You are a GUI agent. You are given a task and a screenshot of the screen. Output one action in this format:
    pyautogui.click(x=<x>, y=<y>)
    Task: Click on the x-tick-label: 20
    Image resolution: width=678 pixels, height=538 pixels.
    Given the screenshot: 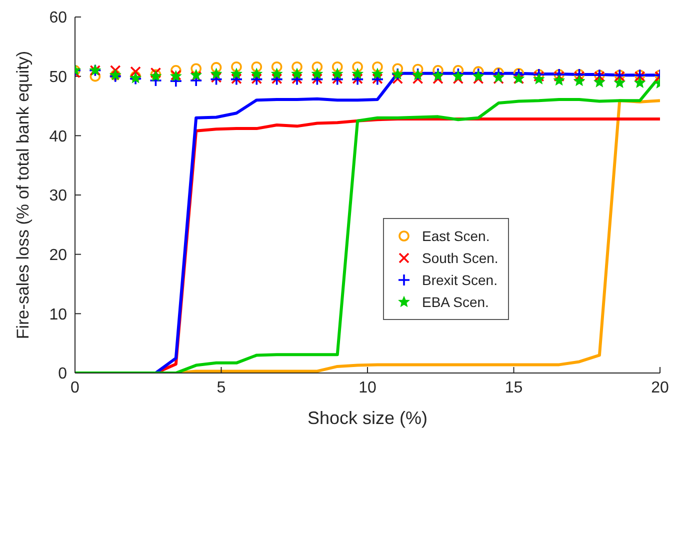 What is the action you would take?
    pyautogui.click(x=660, y=387)
    